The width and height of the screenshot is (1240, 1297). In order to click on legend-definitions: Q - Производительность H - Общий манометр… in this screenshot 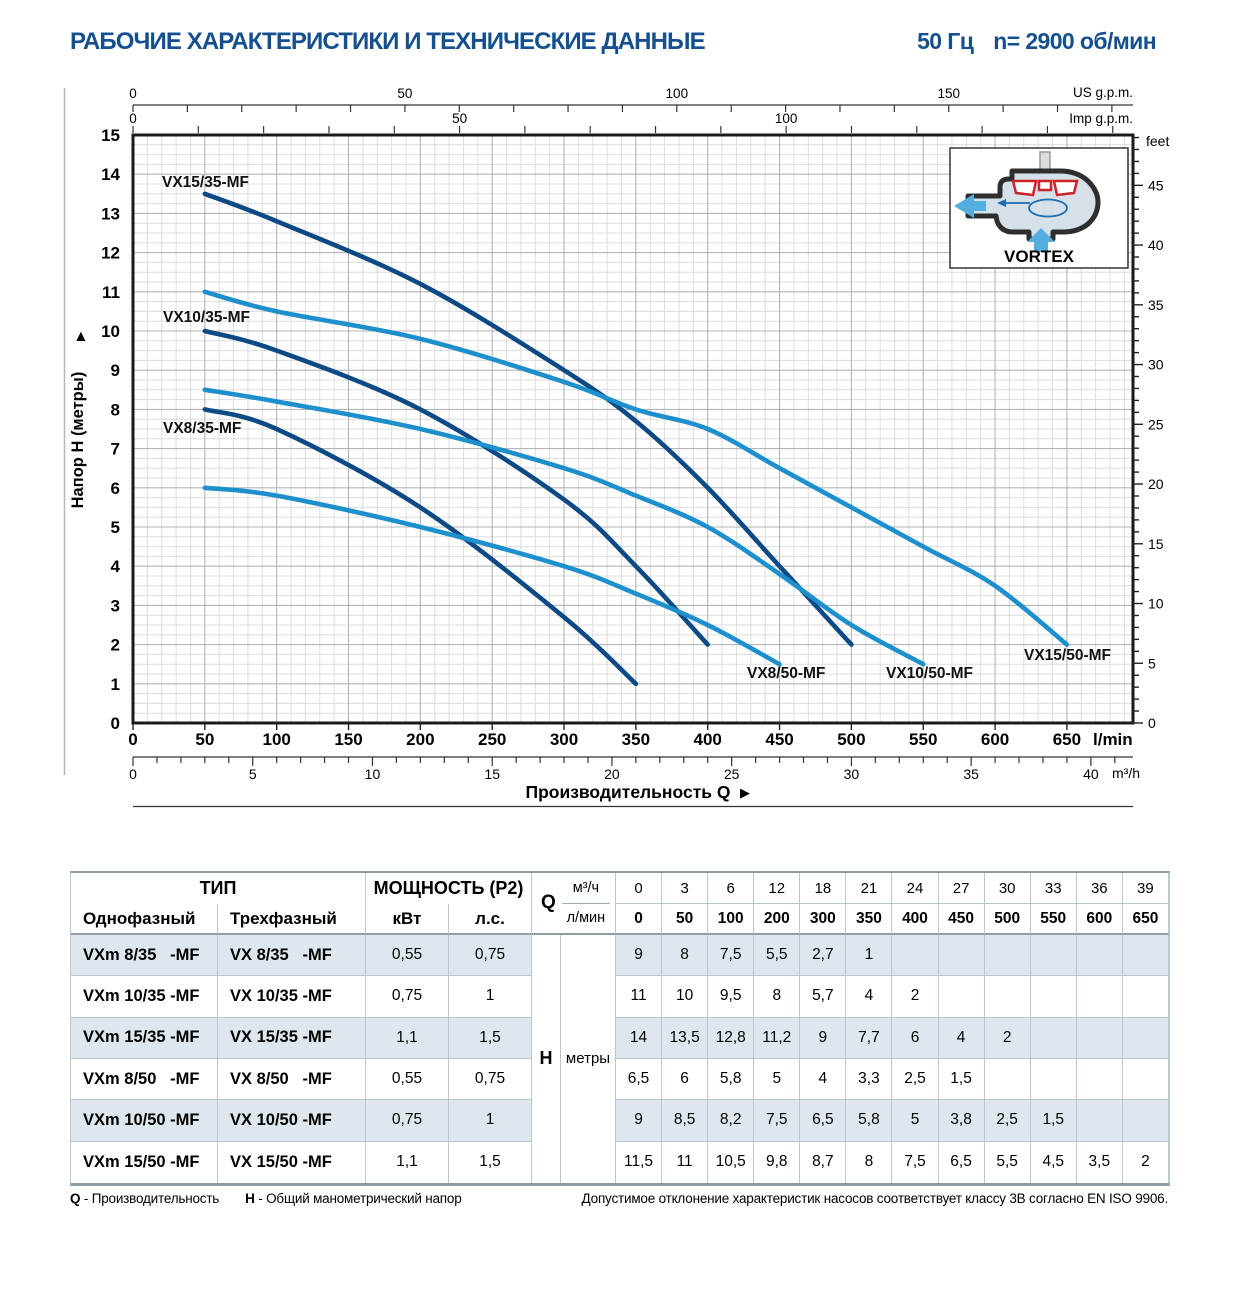, I will do `click(279, 1198)`.